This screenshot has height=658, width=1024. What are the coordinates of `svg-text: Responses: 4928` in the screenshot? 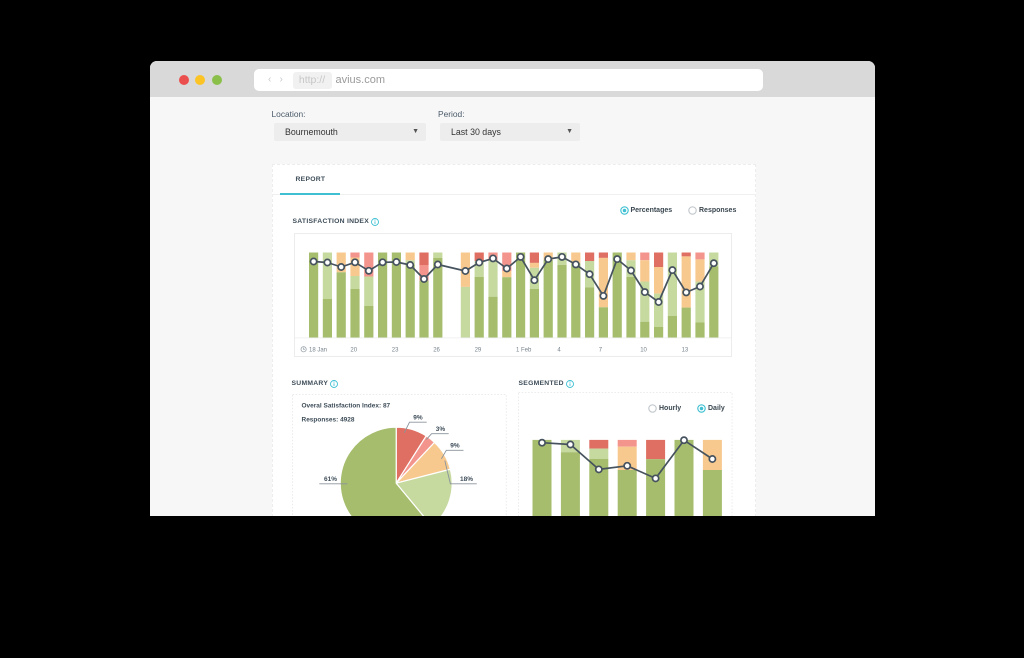 It's located at (327, 420).